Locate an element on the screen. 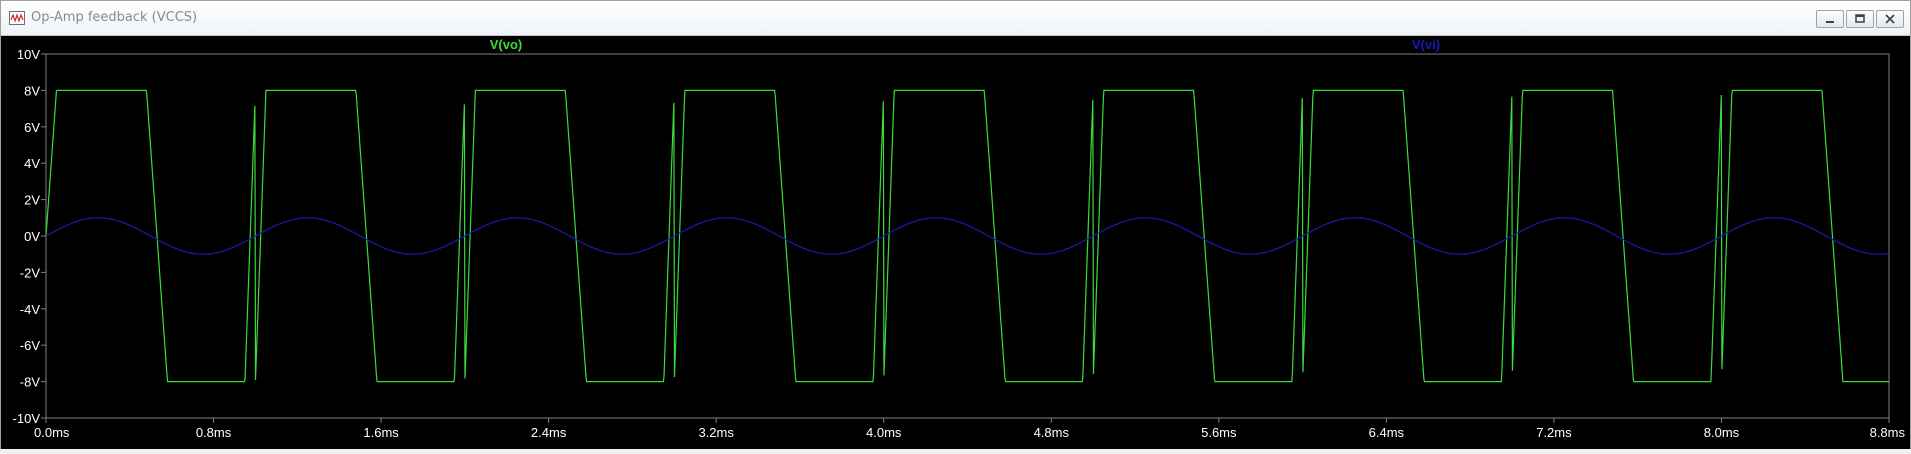  series-line-vi is located at coordinates (967, 236).